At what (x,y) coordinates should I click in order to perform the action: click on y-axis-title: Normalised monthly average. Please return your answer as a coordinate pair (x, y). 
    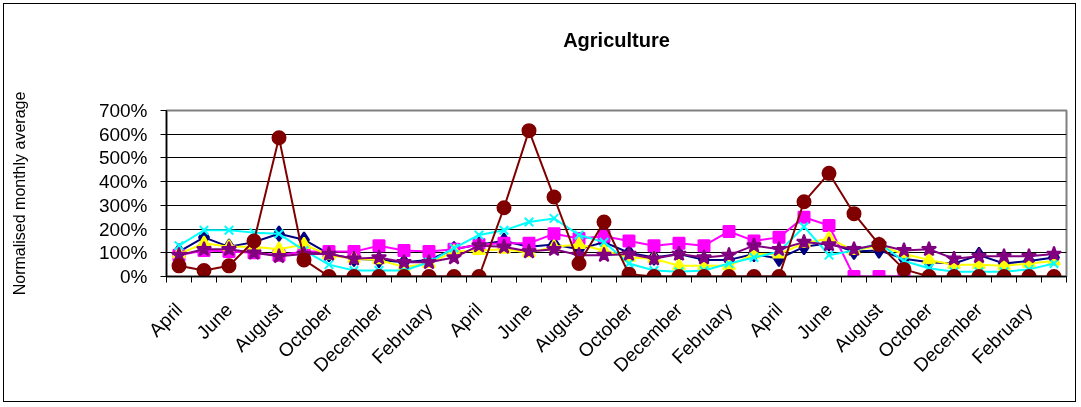
    Looking at the image, I should click on (19, 193).